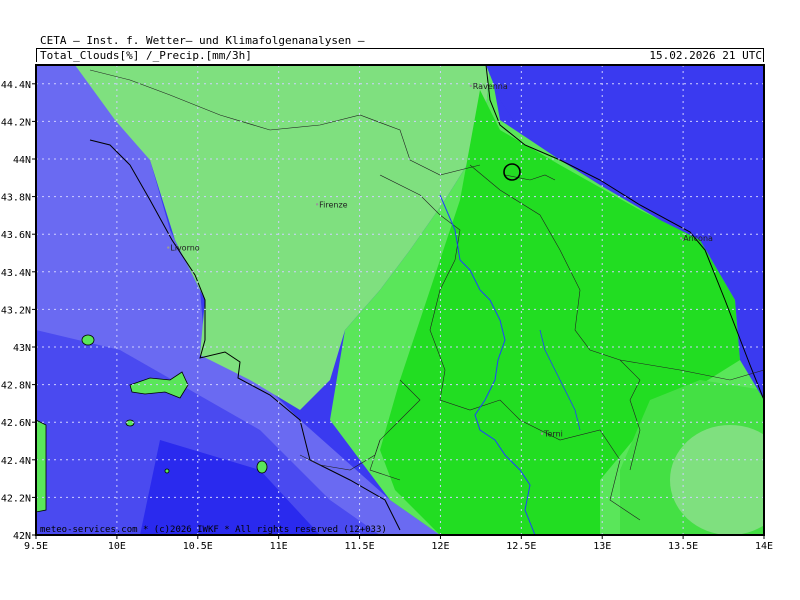 The height and width of the screenshot is (600, 800). Describe the element at coordinates (16, 273) in the screenshot. I see `lat-tick-label: 43.4N` at that location.